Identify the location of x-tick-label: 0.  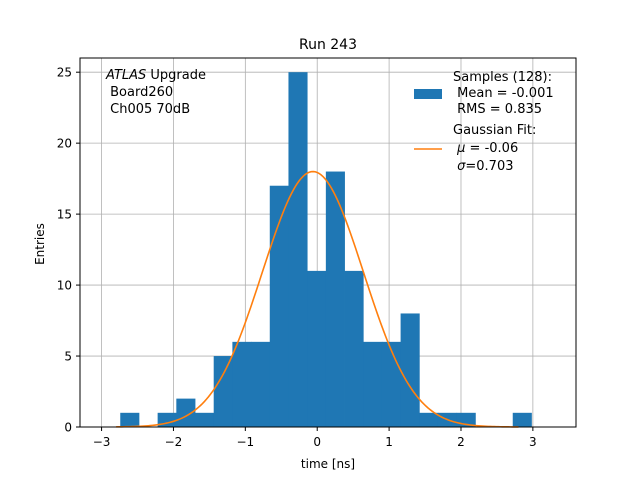
(317, 442).